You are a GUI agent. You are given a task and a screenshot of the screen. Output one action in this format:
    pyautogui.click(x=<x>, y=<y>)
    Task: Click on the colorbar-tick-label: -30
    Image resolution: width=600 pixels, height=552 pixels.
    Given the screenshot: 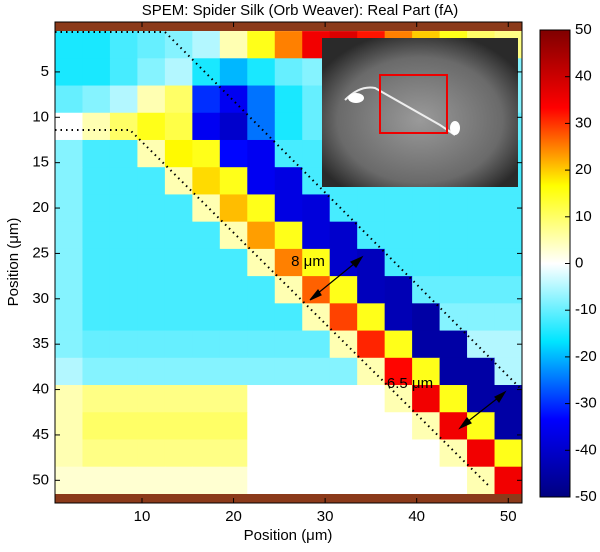 What is the action you would take?
    pyautogui.click(x=586, y=403)
    